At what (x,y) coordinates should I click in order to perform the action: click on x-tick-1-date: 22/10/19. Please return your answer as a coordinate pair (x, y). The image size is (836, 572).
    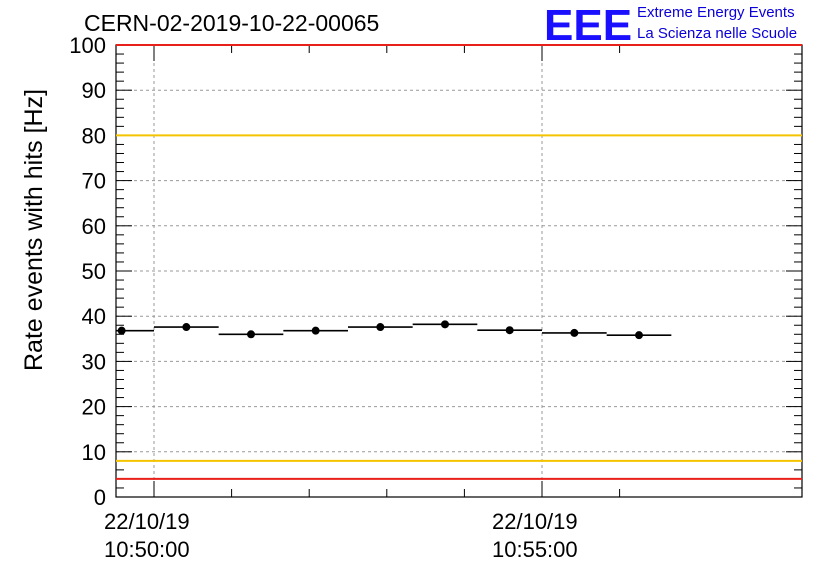
    Looking at the image, I should click on (147, 521).